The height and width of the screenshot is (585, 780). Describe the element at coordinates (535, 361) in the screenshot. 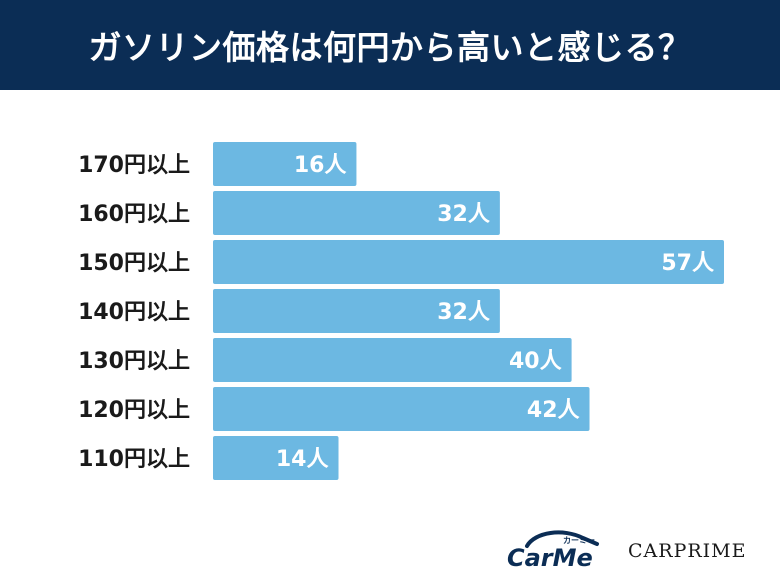

I see `value-label: 40人` at that location.